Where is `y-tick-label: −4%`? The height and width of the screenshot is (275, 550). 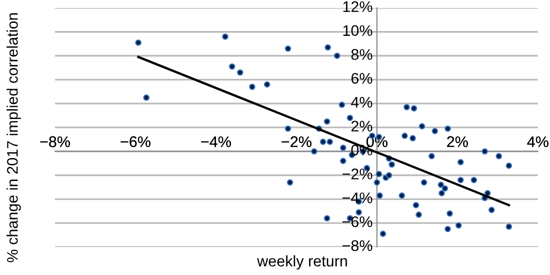
y-tick-label: −4% is located at coordinates (357, 198).